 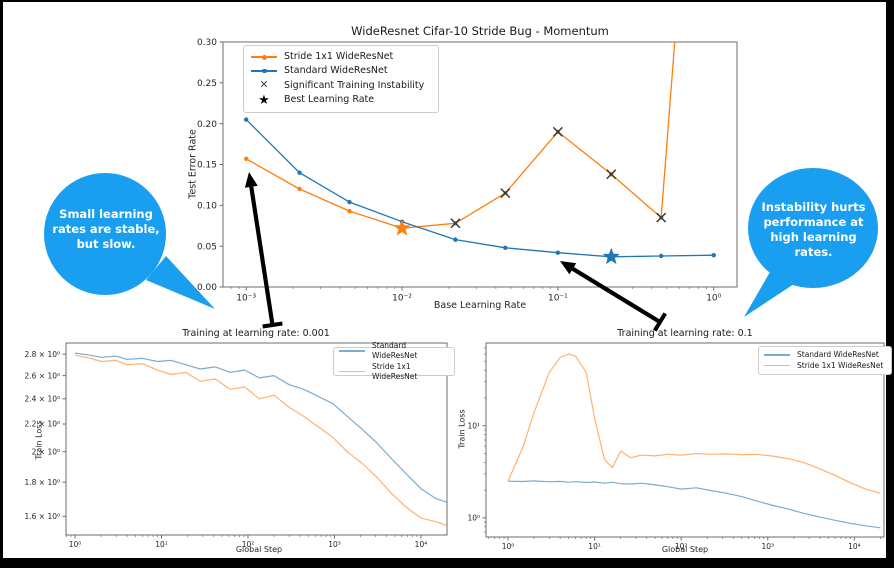 What do you see at coordinates (259, 549) in the screenshot?
I see `bottom-left-chart-xlabel: Global Step` at bounding box center [259, 549].